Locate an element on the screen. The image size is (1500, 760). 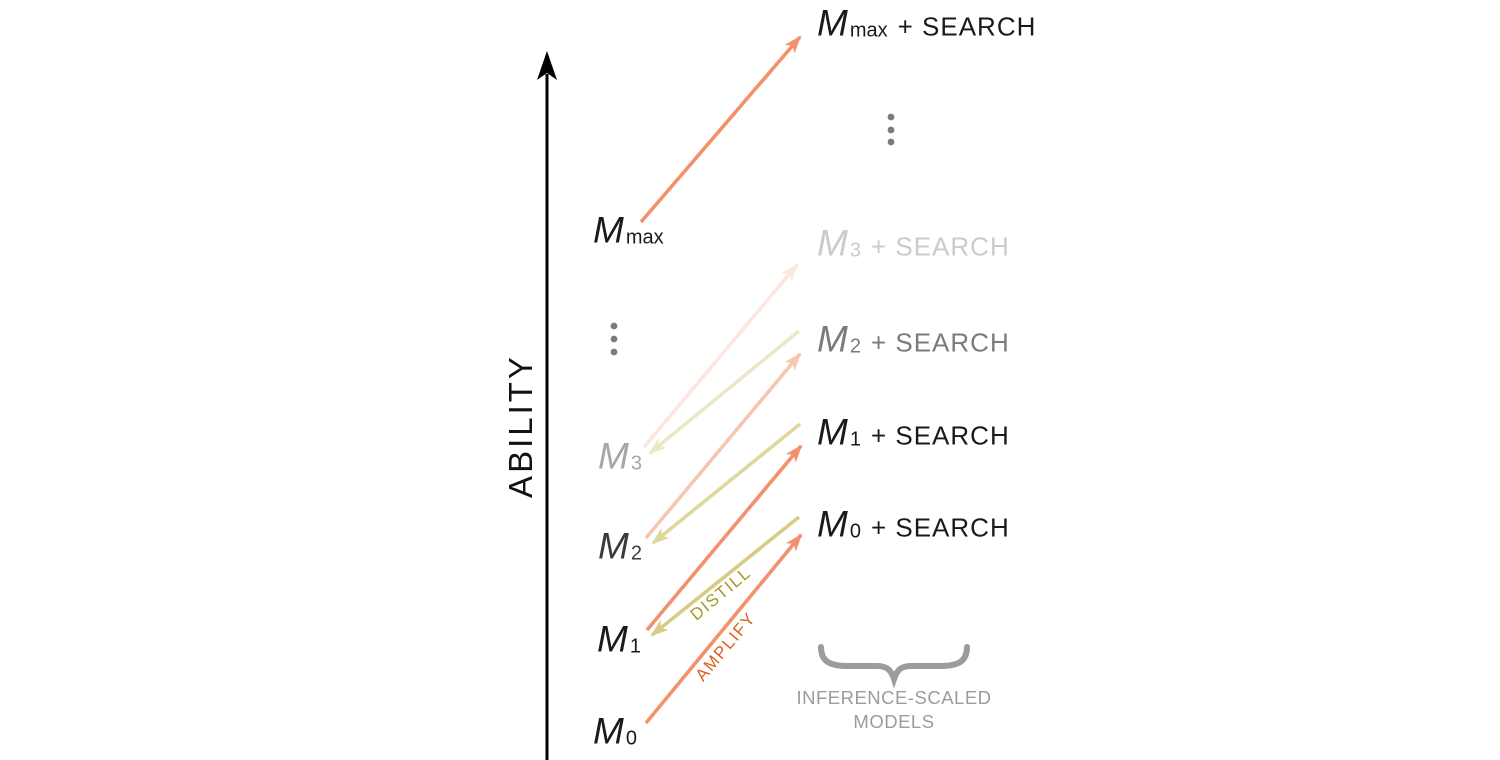
ability-axis-label: ABILITY is located at coordinates (520, 426).